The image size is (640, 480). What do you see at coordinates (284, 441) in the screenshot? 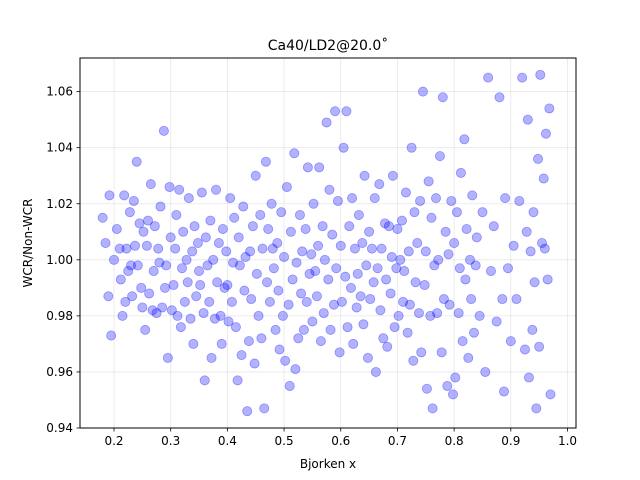
I see `x-tick-label: 0.5` at bounding box center [284, 441].